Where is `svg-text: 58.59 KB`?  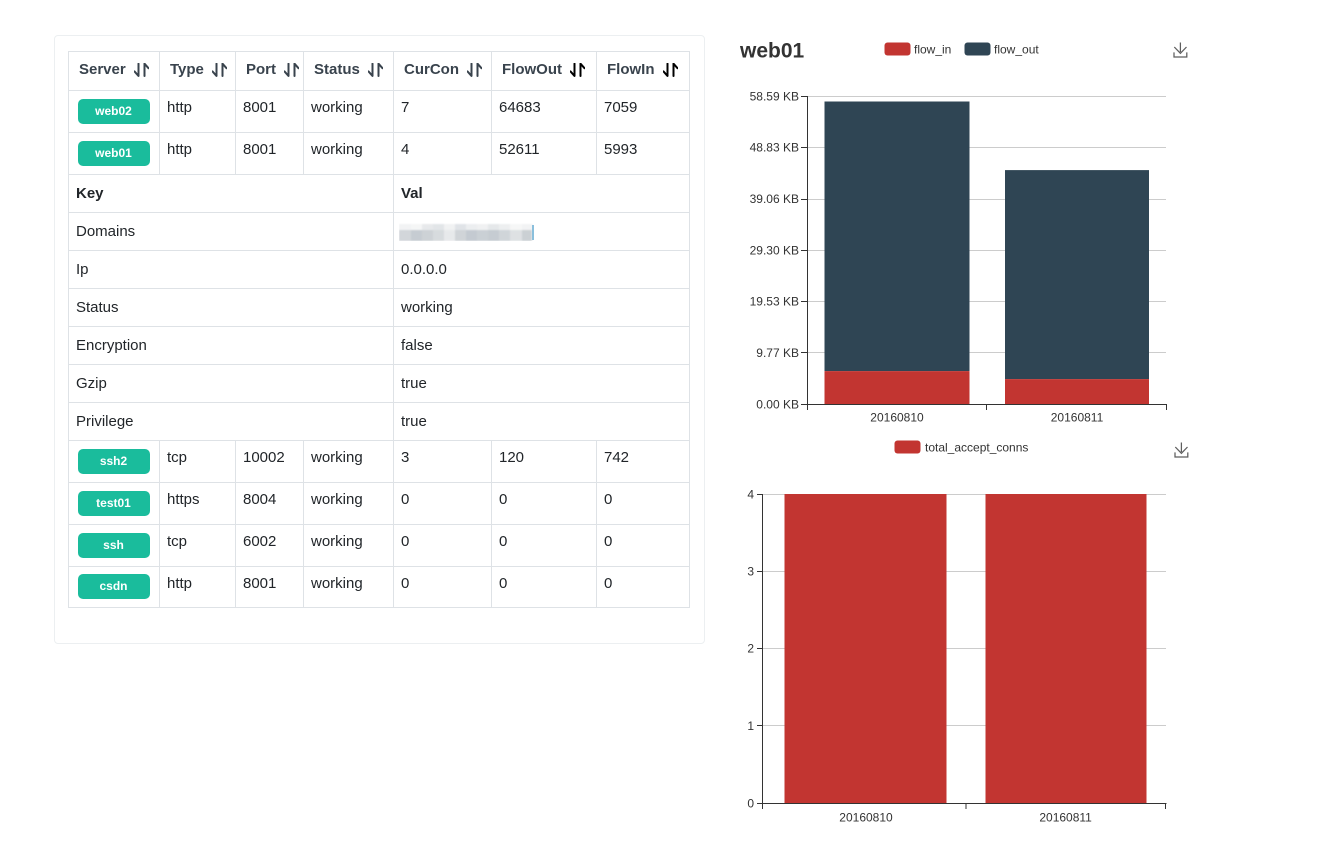 svg-text: 58.59 KB is located at coordinates (774, 97).